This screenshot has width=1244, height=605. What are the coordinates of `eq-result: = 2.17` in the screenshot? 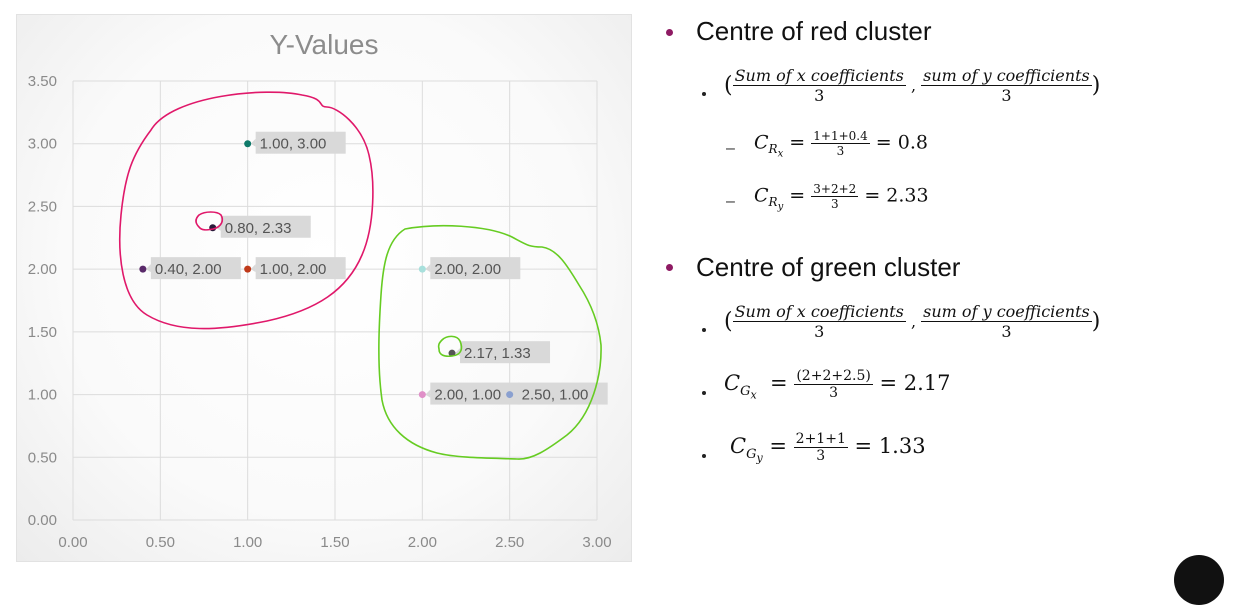 It's located at (915, 383).